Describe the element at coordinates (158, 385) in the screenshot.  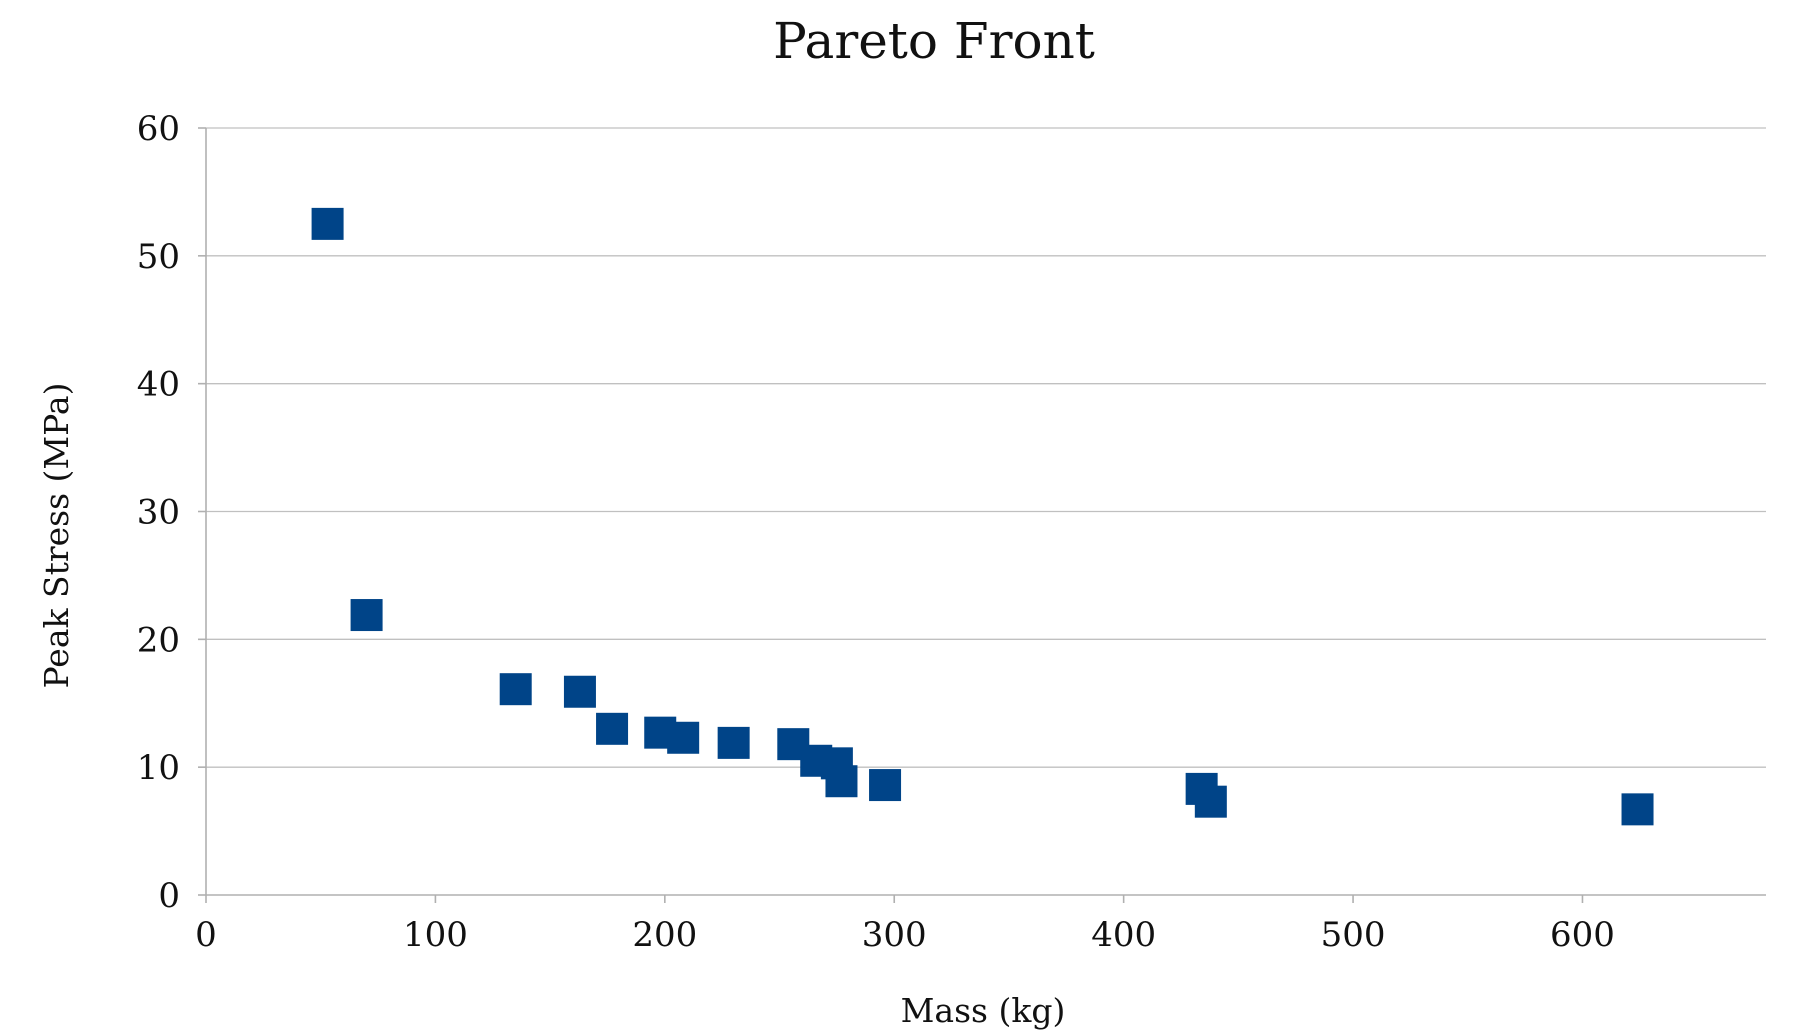
I see `y-tick-label: 40` at that location.